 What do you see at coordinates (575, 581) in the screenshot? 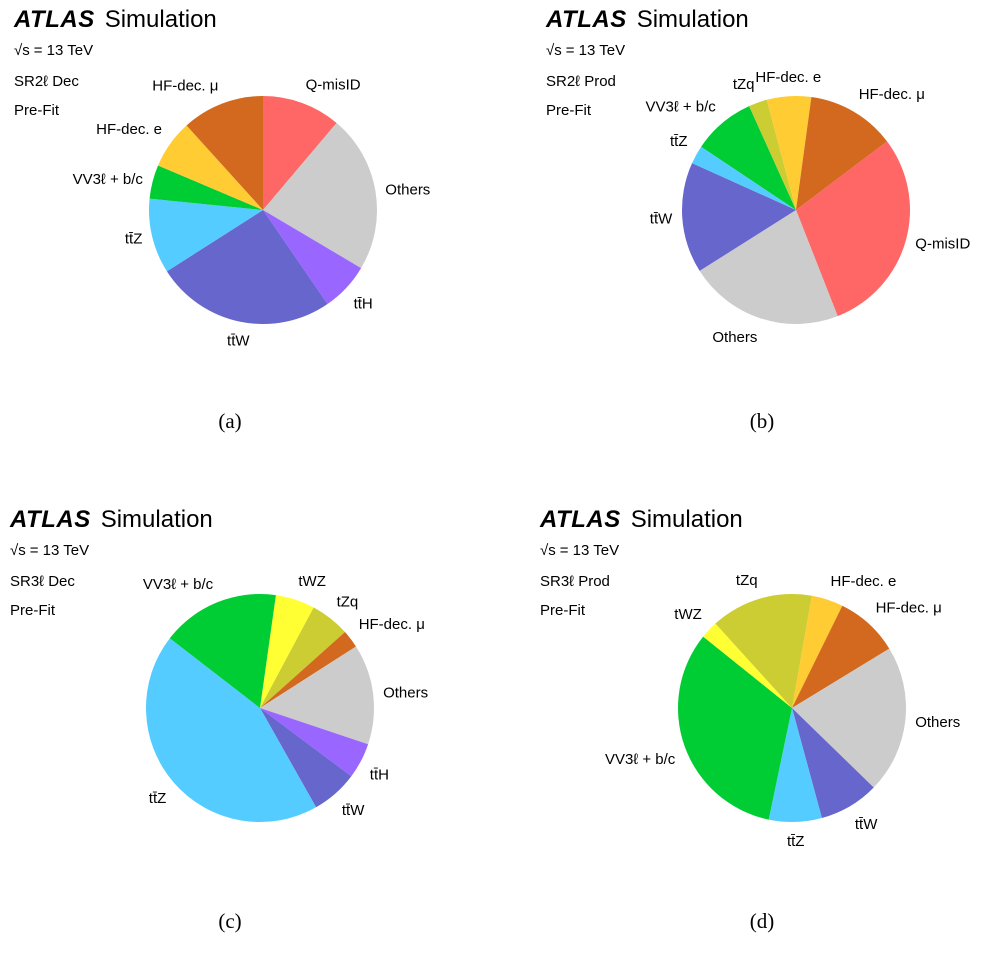
I see `region-label: SR3ℓ Prod` at bounding box center [575, 581].